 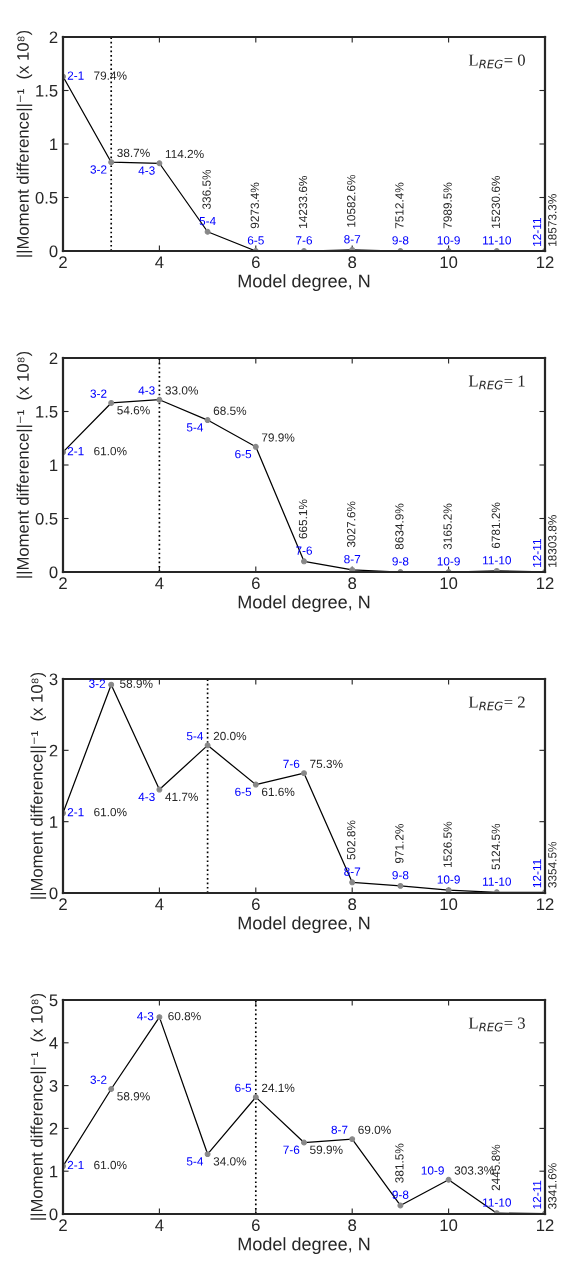 I want to click on annotation: L$_{REG}$= 0, so click(x=496, y=61).